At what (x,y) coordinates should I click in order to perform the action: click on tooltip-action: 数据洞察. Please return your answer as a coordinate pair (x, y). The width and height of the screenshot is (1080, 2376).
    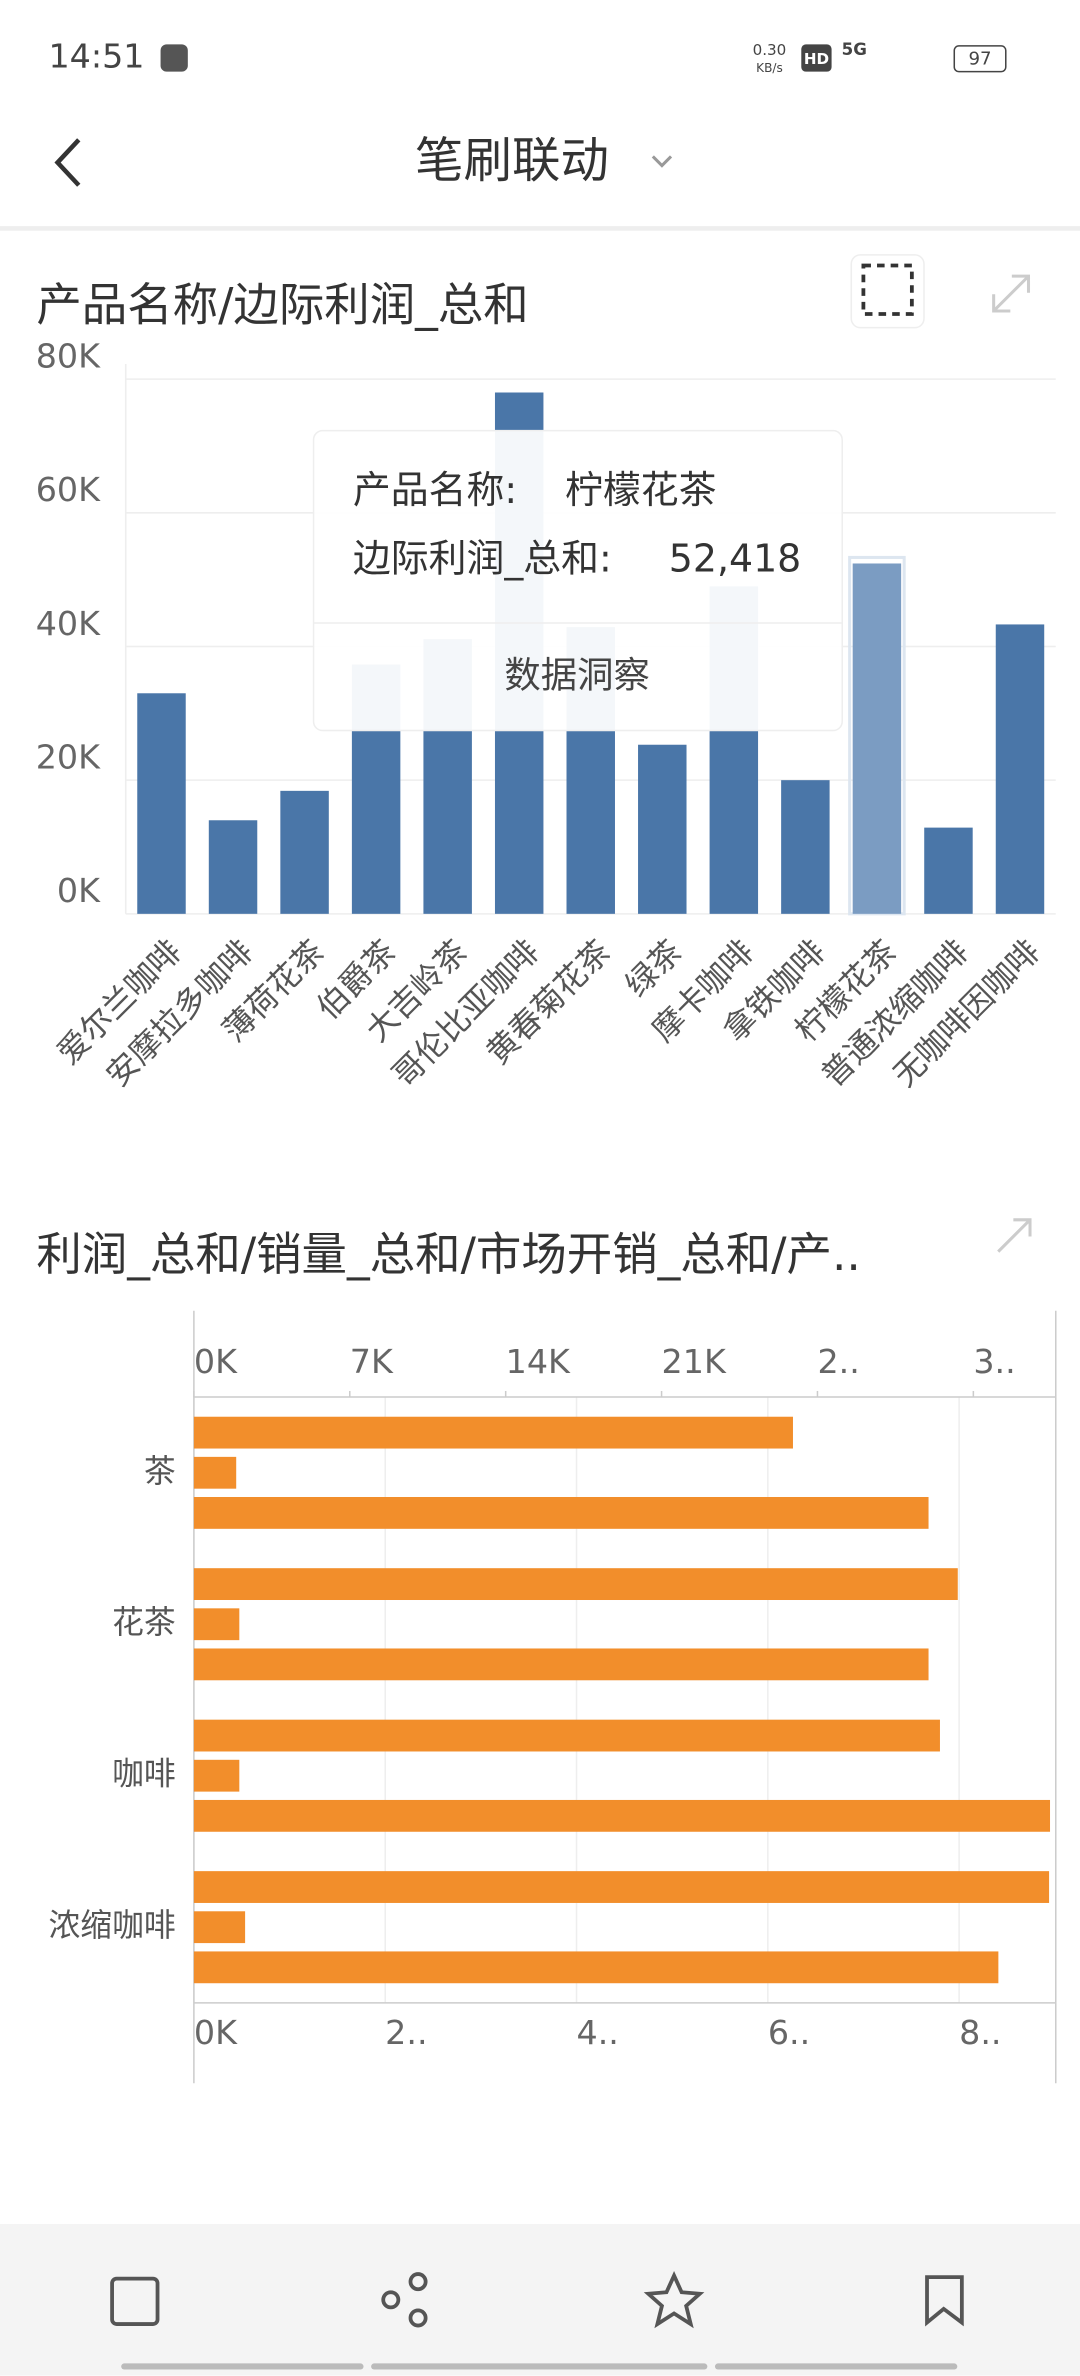
    Looking at the image, I should click on (576, 675).